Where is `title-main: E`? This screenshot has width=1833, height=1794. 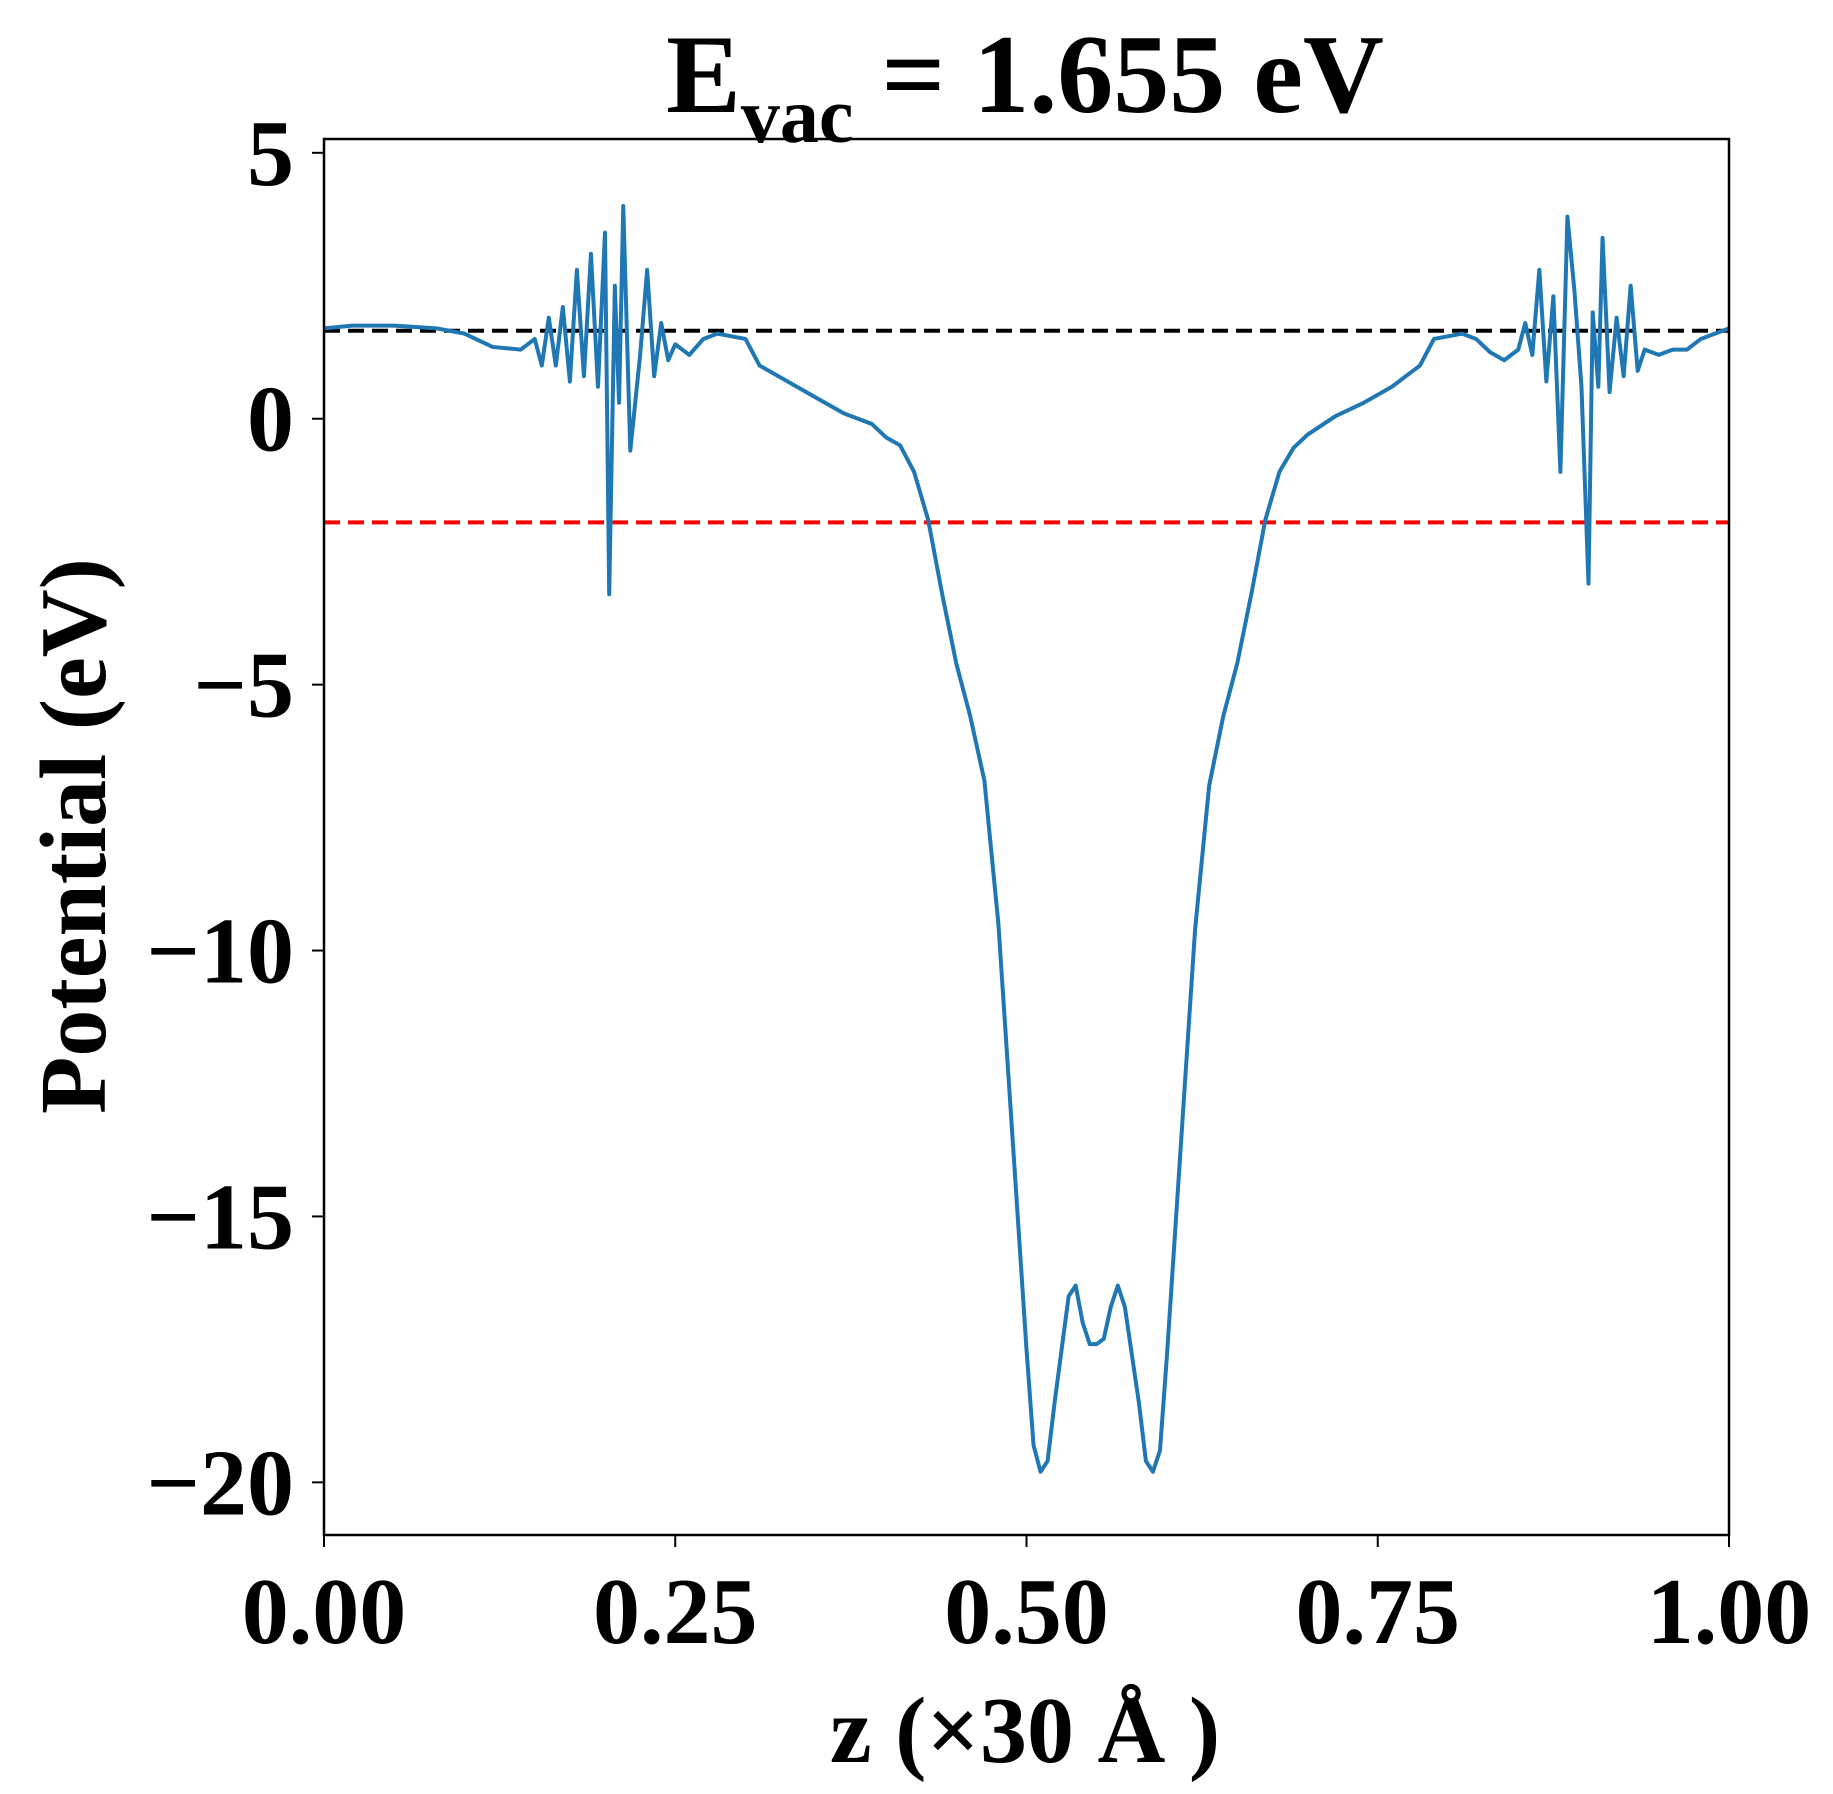
title-main: E is located at coordinates (703, 75).